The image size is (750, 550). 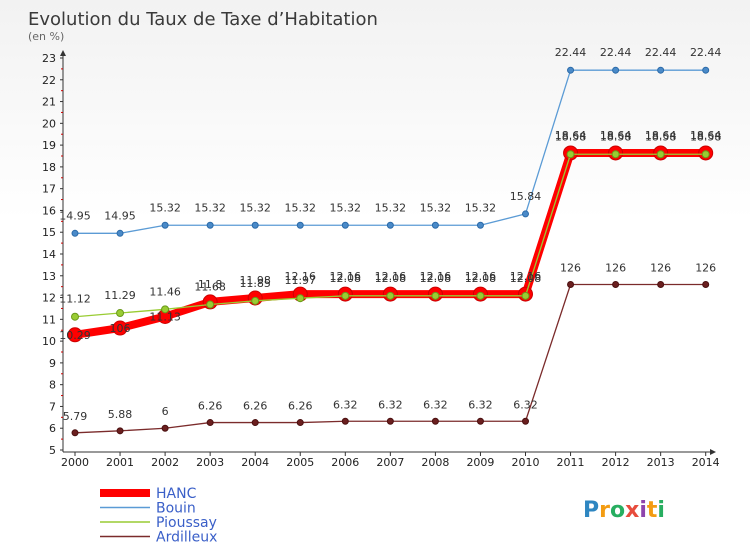 What do you see at coordinates (301, 280) in the screenshot?
I see `data-label-pioussay: 11.97` at bounding box center [301, 280].